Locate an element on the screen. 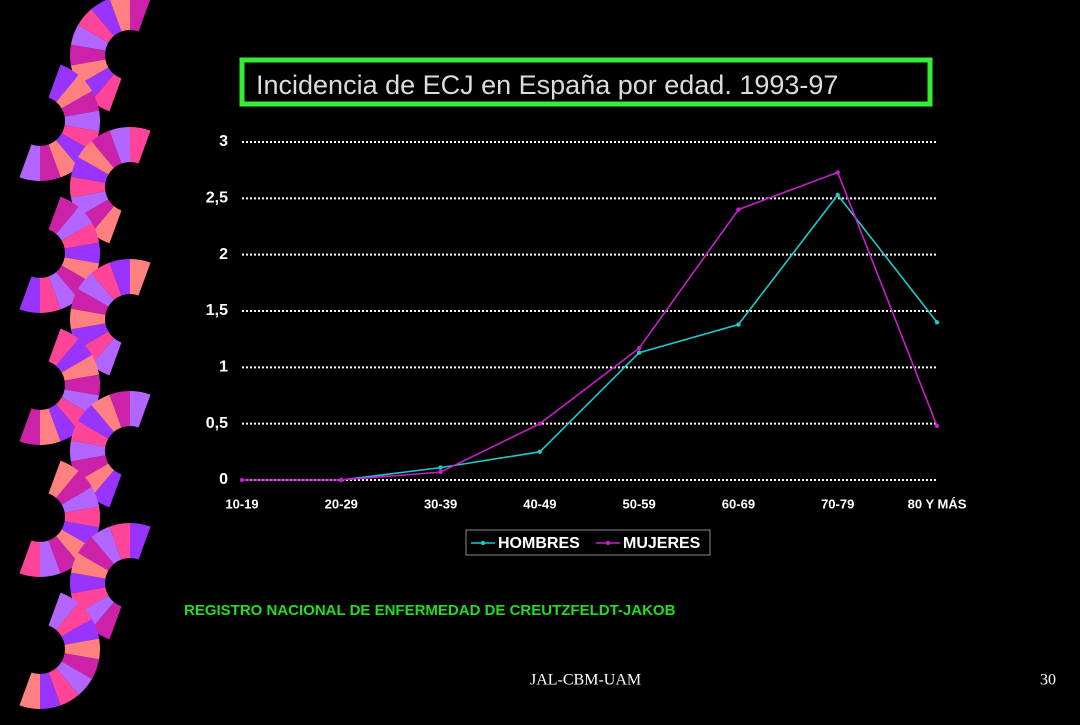 Image resolution: width=1080 pixels, height=725 pixels. legend-label: MUJERES is located at coordinates (662, 543).